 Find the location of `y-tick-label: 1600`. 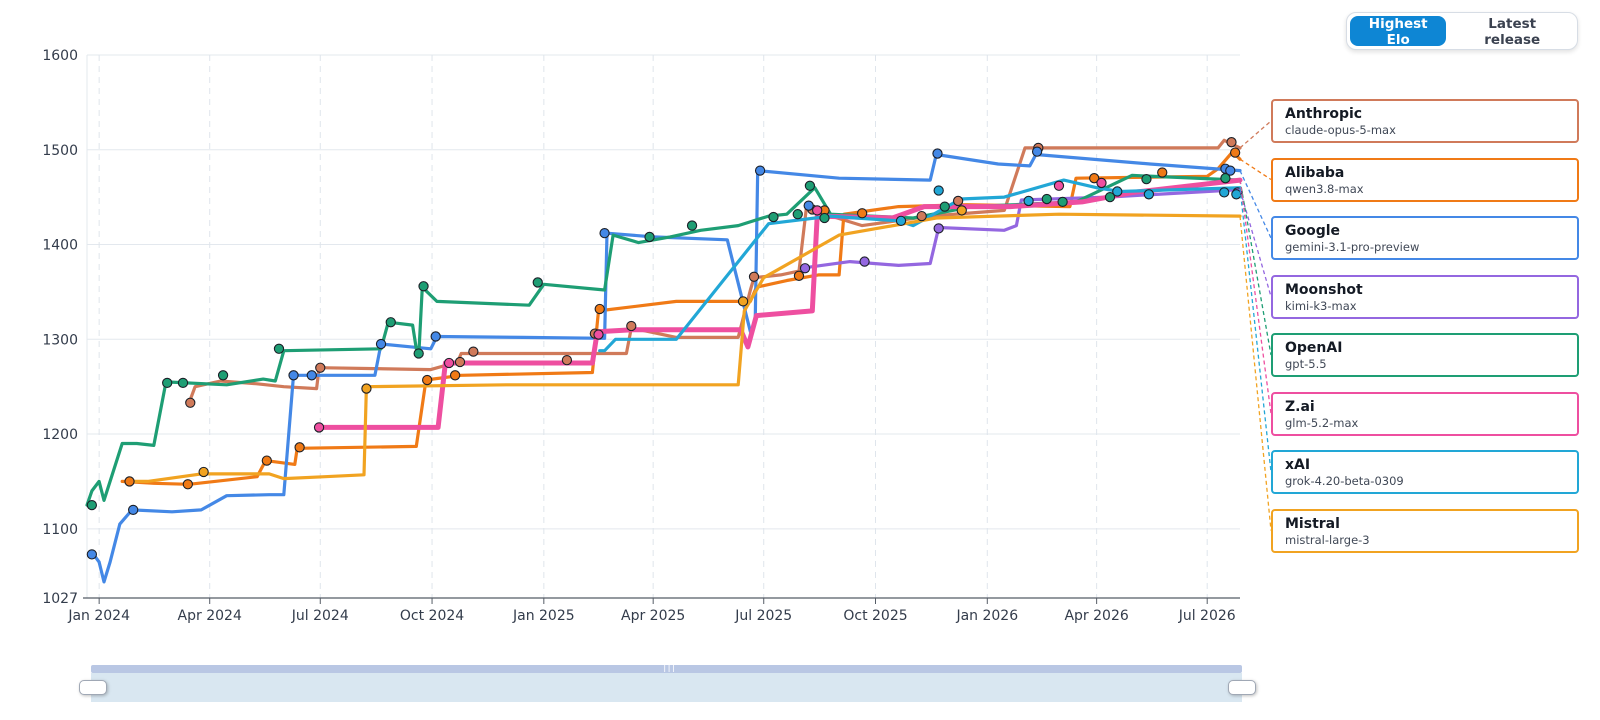

y-tick-label: 1600 is located at coordinates (60, 56).